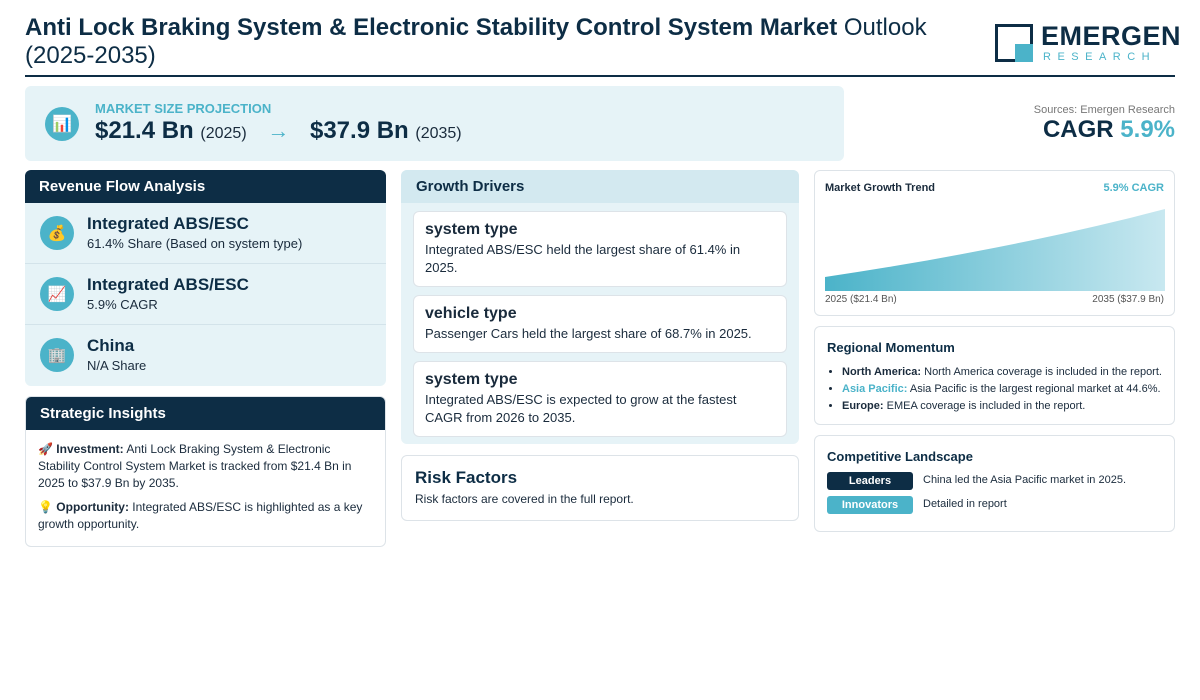 The image size is (1200, 700). What do you see at coordinates (57, 355) in the screenshot?
I see `building-icon: 🏢` at bounding box center [57, 355].